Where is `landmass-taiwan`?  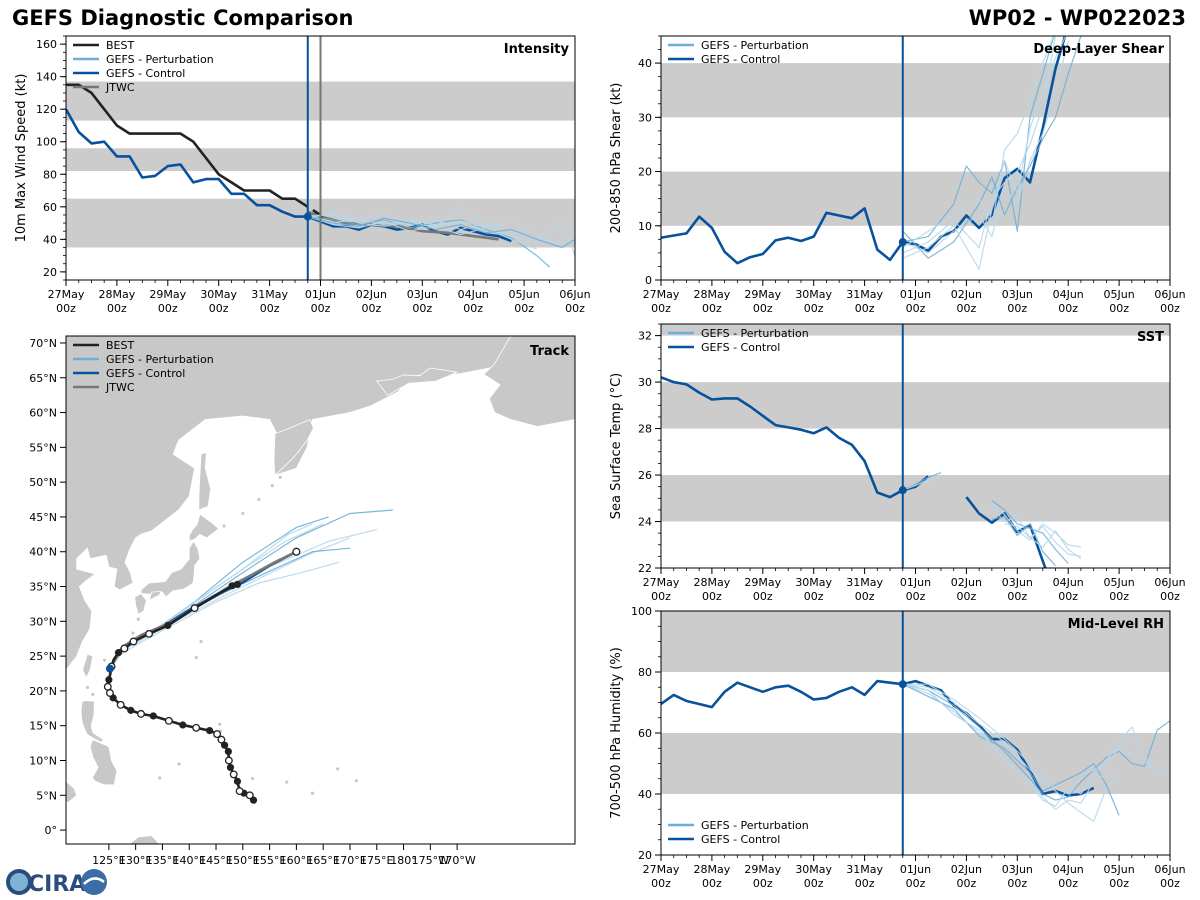 landmass-taiwan is located at coordinates (88, 666).